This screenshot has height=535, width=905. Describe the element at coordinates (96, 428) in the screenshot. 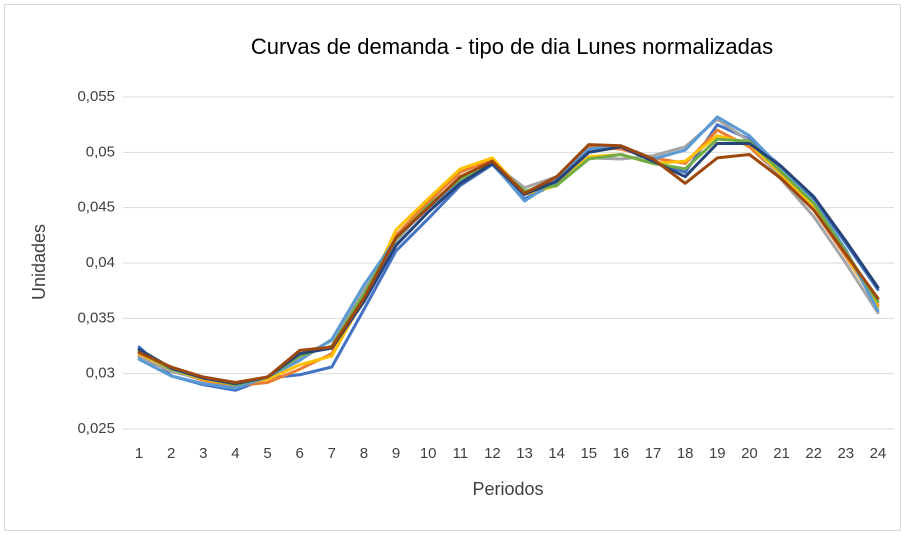

I see `y-tick-label: 0,025` at that location.